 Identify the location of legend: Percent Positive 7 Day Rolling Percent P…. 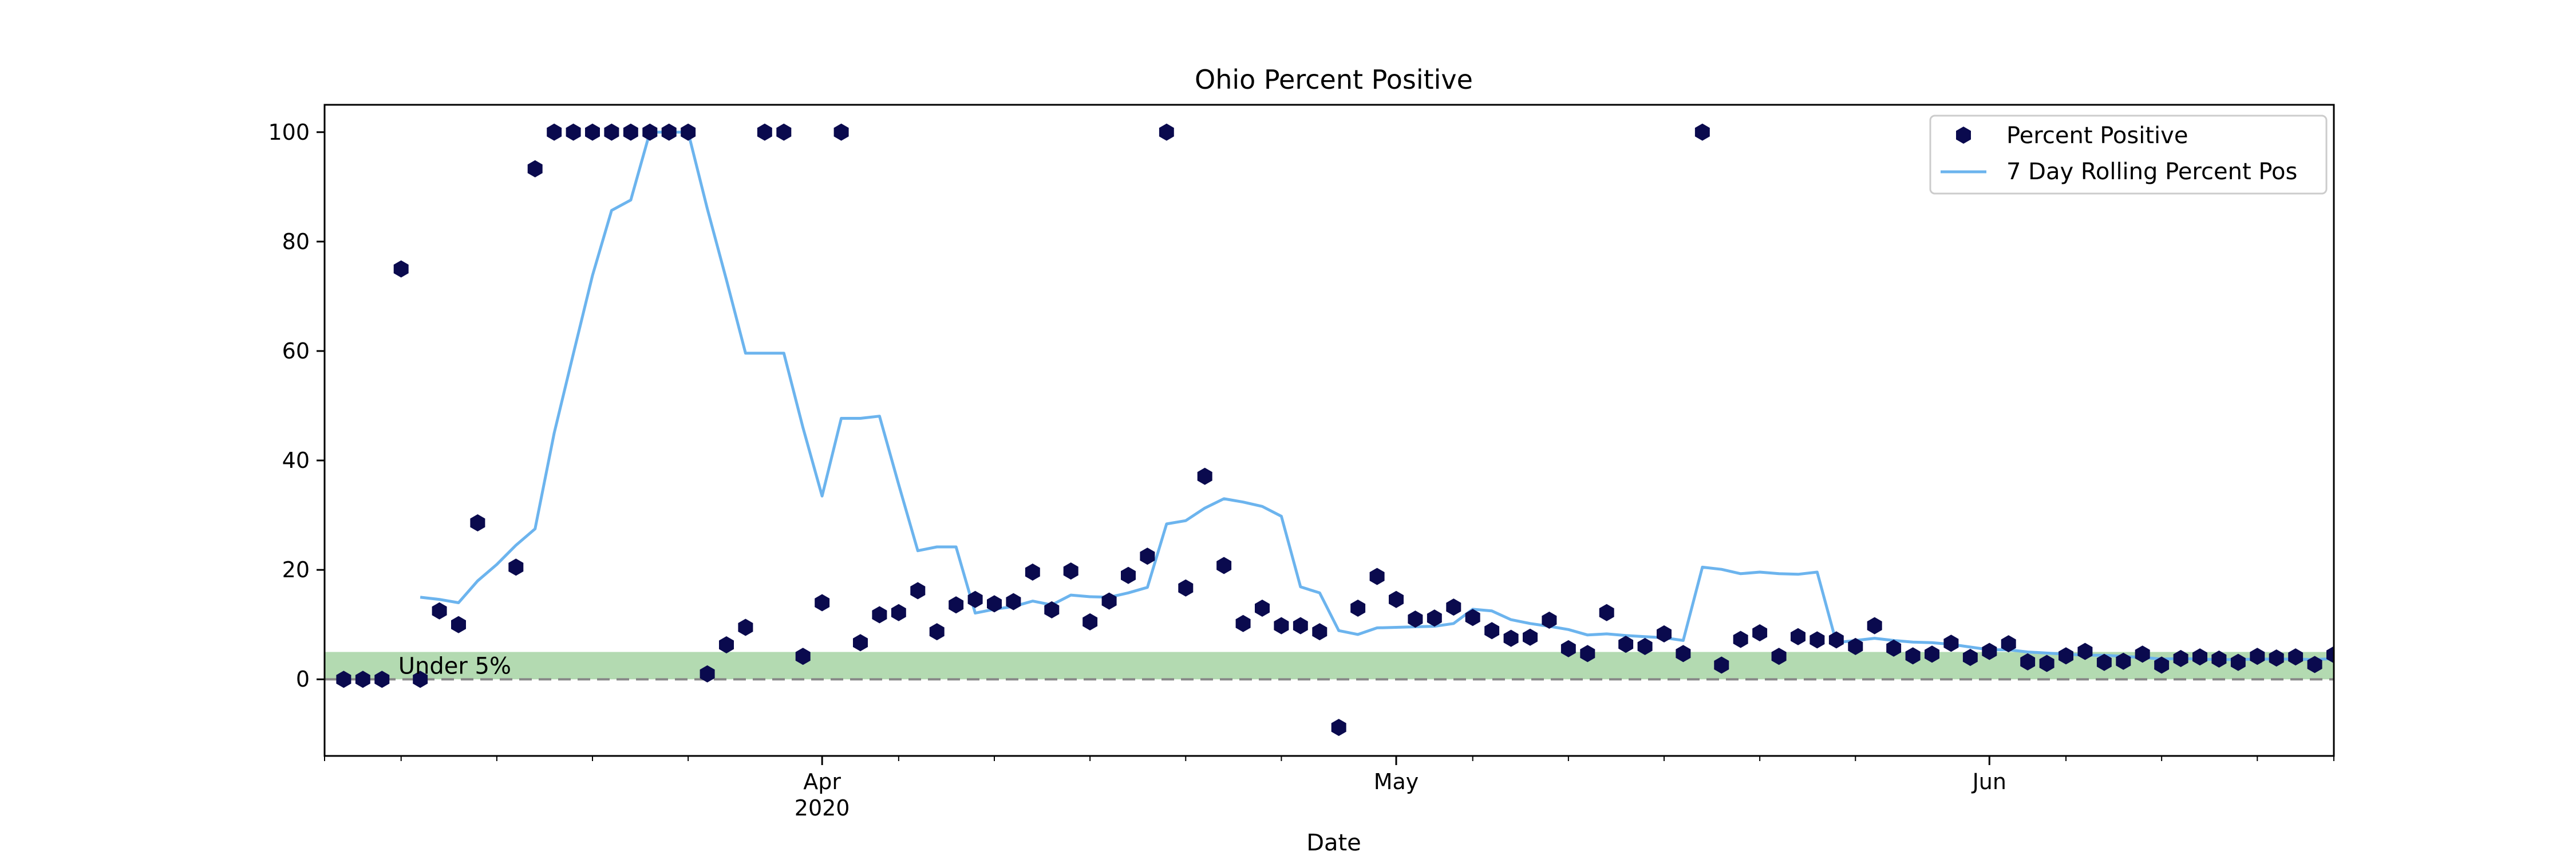
(2128, 155).